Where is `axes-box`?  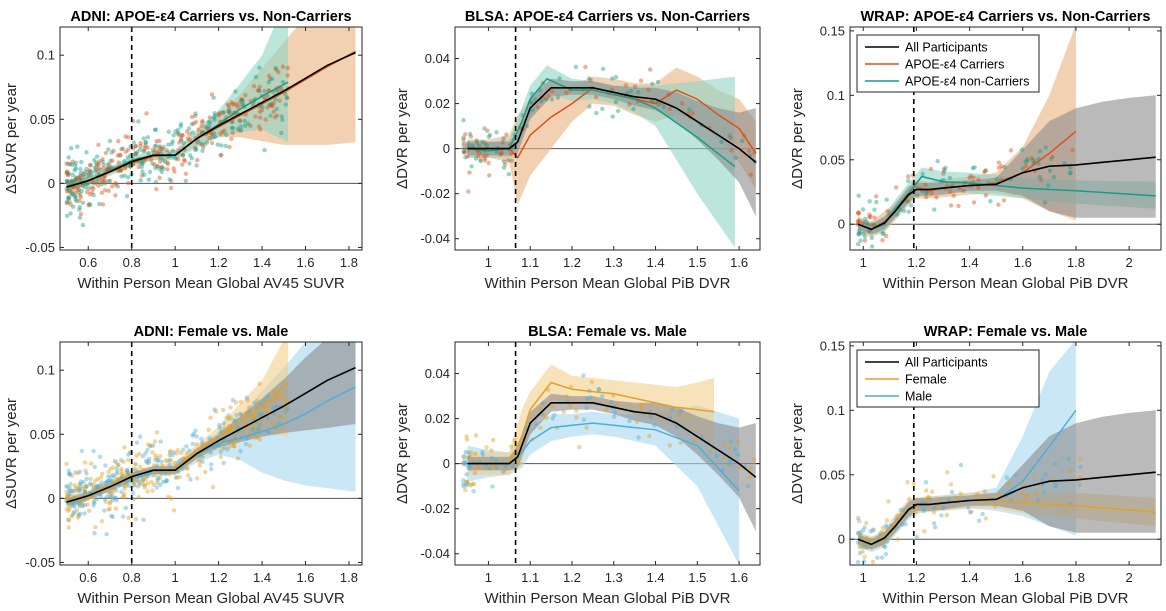
axes-box is located at coordinates (1005, 138).